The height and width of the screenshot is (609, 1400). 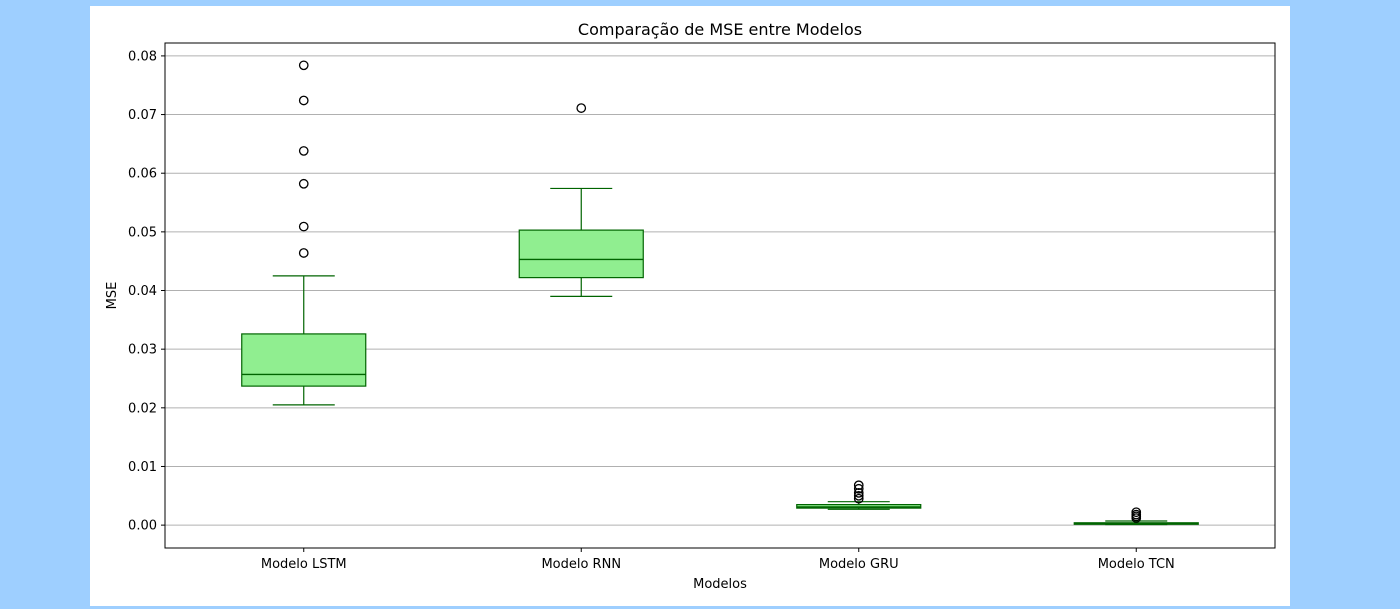 I want to click on x-axis-label: Modelos, so click(x=720, y=584).